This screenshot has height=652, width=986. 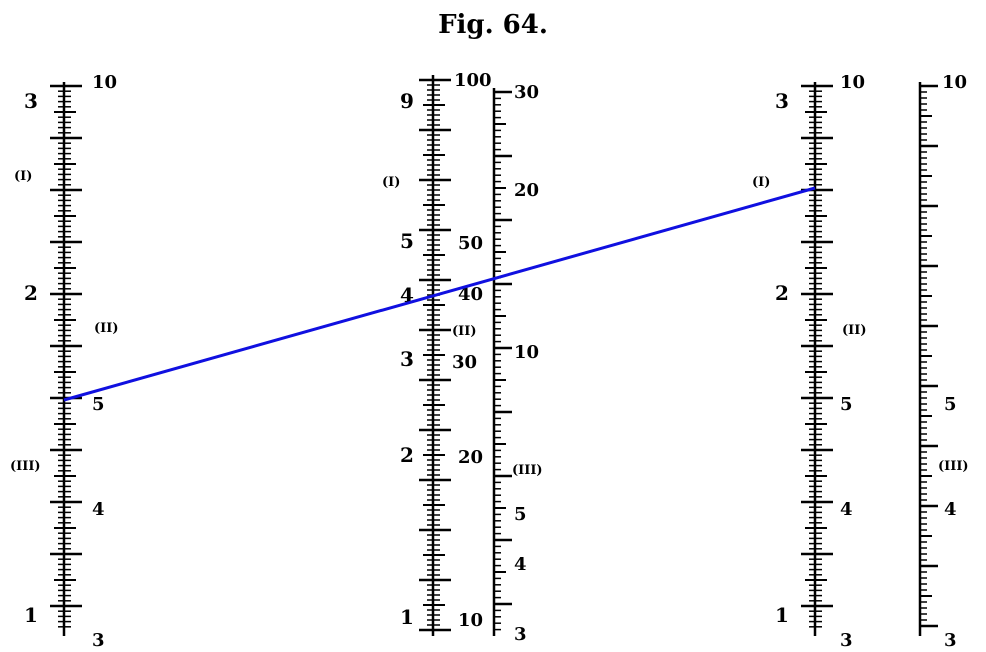 I want to click on scale-b-right-label: 50, so click(x=470, y=243).